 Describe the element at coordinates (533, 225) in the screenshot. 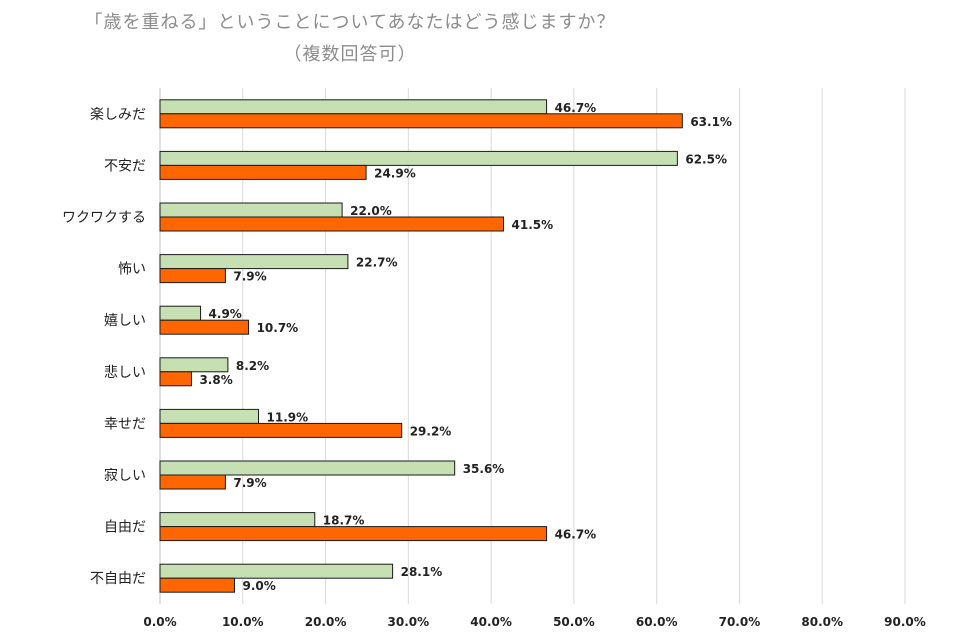

I see `data-label: 41.5%` at that location.